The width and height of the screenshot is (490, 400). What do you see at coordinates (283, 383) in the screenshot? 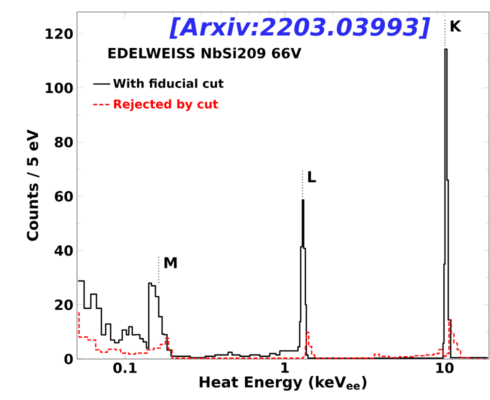
I see `x-axis-title: Heat Energy (keV$_{ee}$)` at bounding box center [283, 383].